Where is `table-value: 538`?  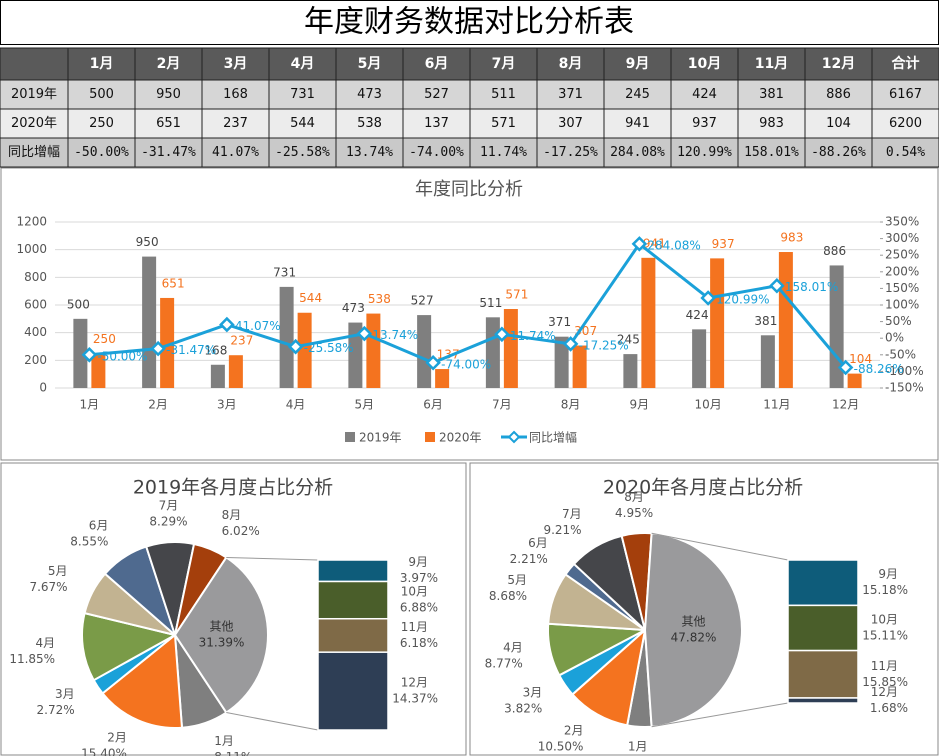
table-value: 538 is located at coordinates (369, 123).